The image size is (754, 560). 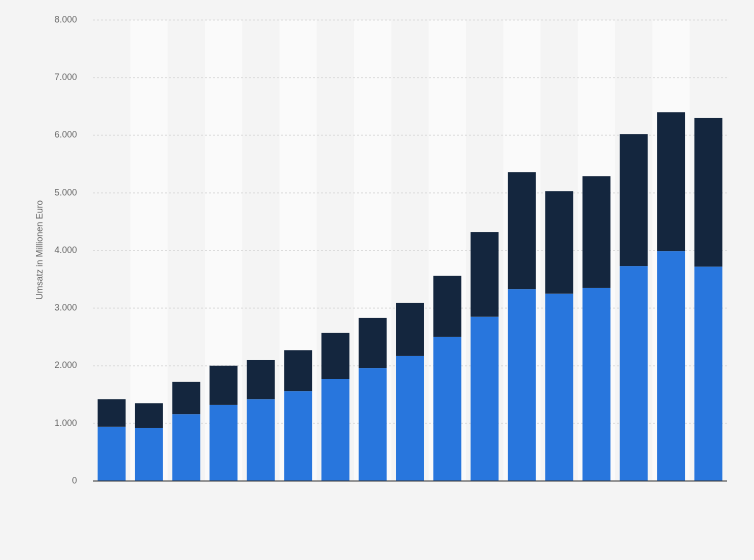 What do you see at coordinates (65, 192) in the screenshot?
I see `y-tick-label: 5.000` at bounding box center [65, 192].